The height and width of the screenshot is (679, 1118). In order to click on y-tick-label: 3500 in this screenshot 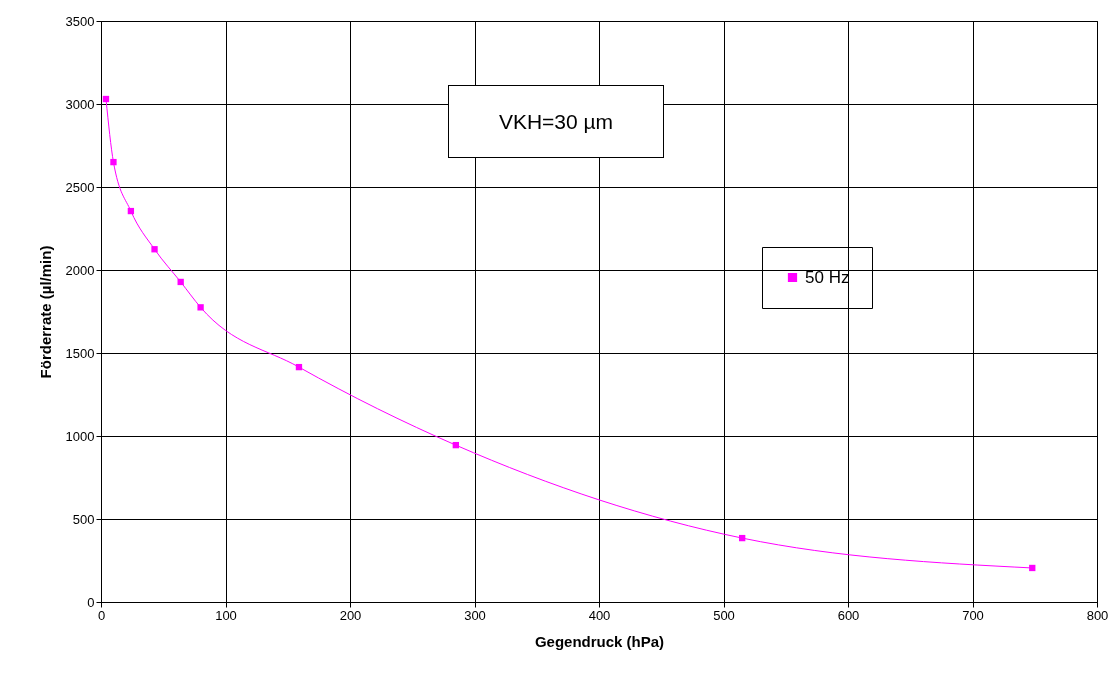, I will do `click(80, 21)`.